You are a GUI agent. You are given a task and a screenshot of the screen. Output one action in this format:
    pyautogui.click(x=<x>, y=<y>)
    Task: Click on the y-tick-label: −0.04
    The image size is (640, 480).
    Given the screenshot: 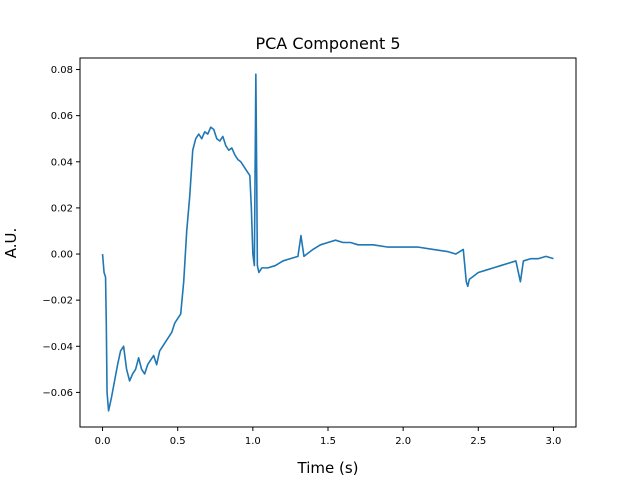 What is the action you would take?
    pyautogui.click(x=57, y=347)
    